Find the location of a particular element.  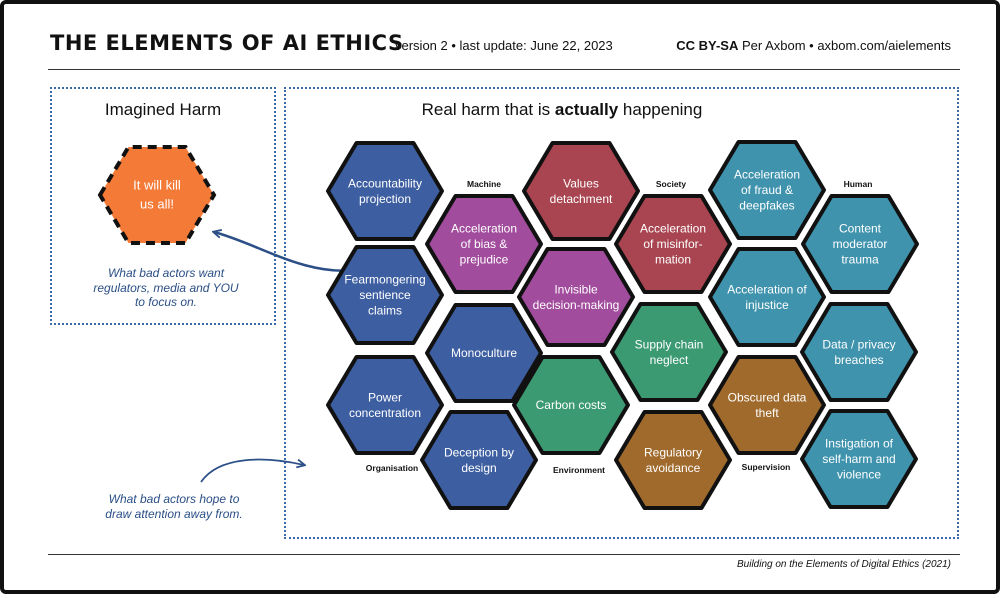

hexagon-supply-chain-neglect: Supply chain neglect is located at coordinates (669, 352).